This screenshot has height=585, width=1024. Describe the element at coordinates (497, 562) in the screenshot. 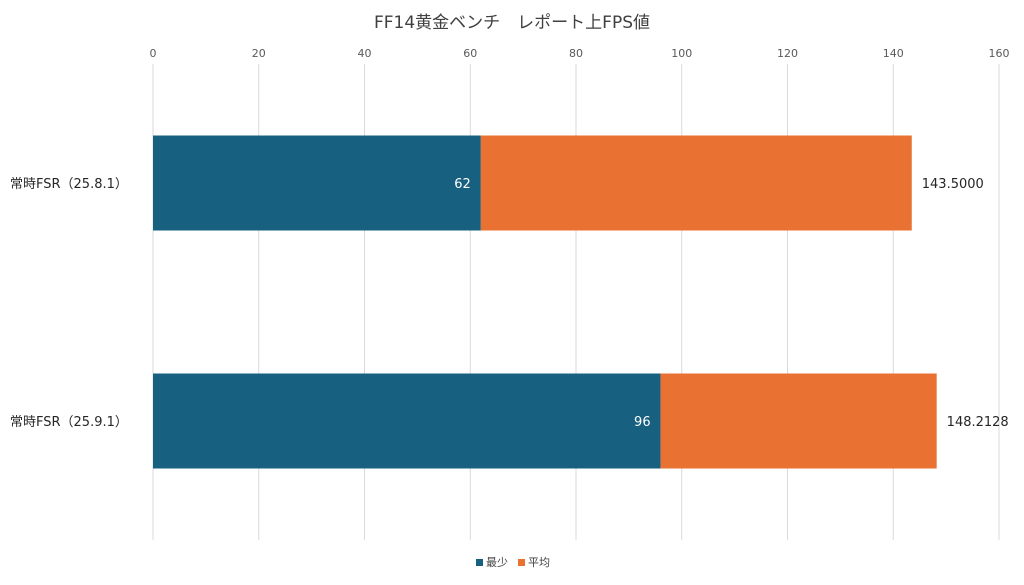

I see `legend-label: 最少` at that location.